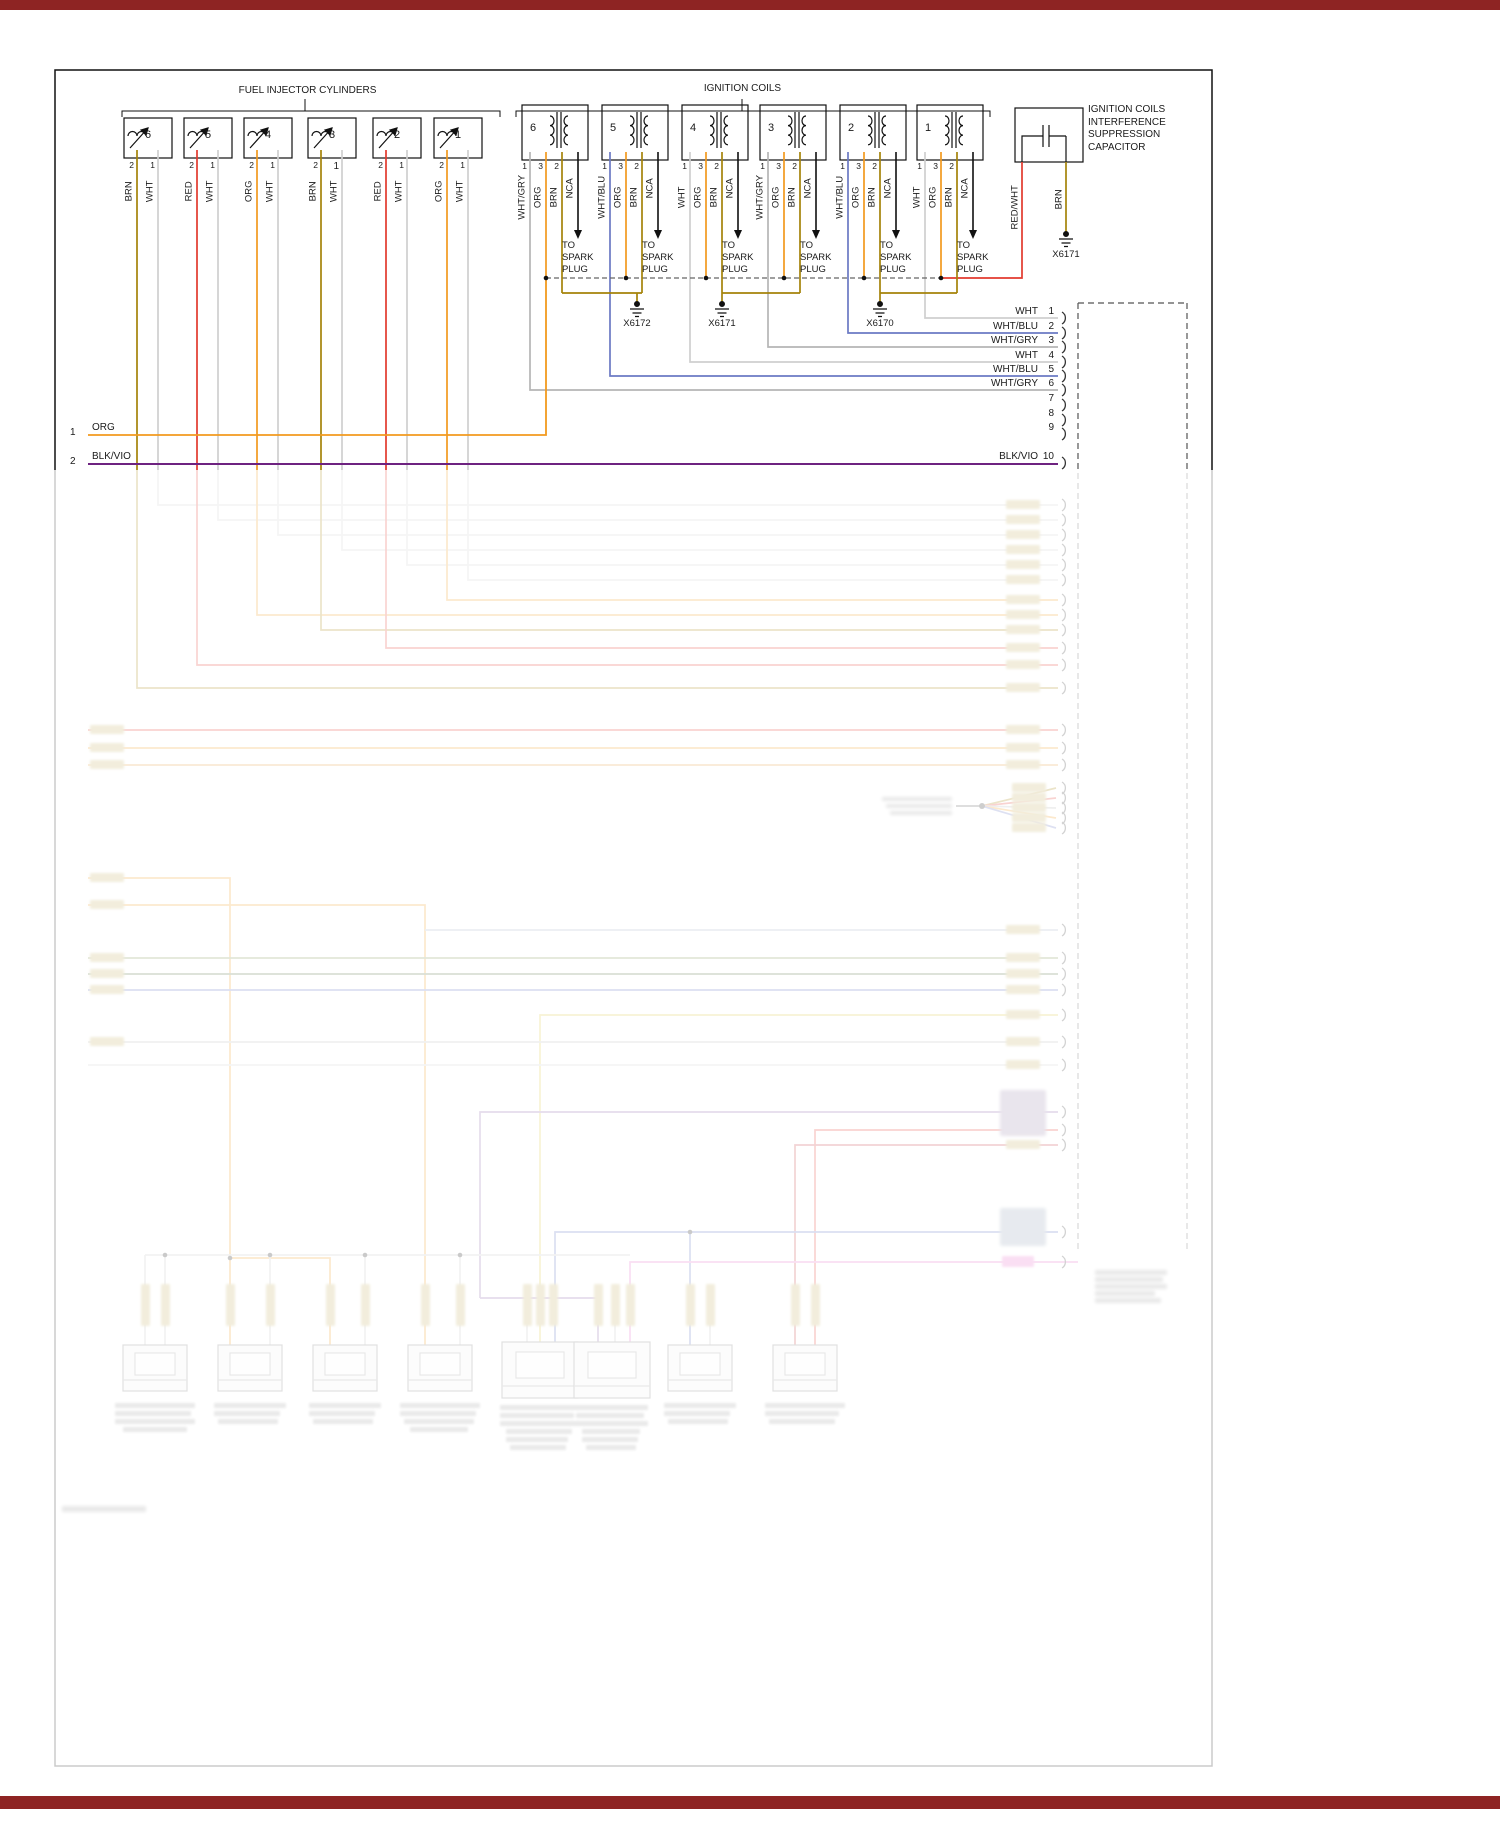 This screenshot has height=1828, width=1500. I want to click on wire-label: WHT/BLU, so click(840, 197).